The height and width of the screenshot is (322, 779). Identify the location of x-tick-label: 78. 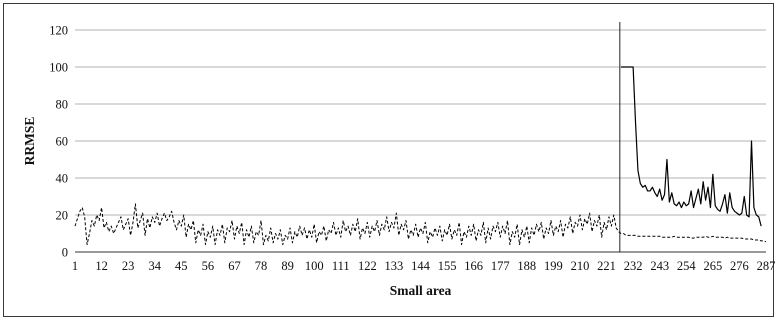
(261, 266).